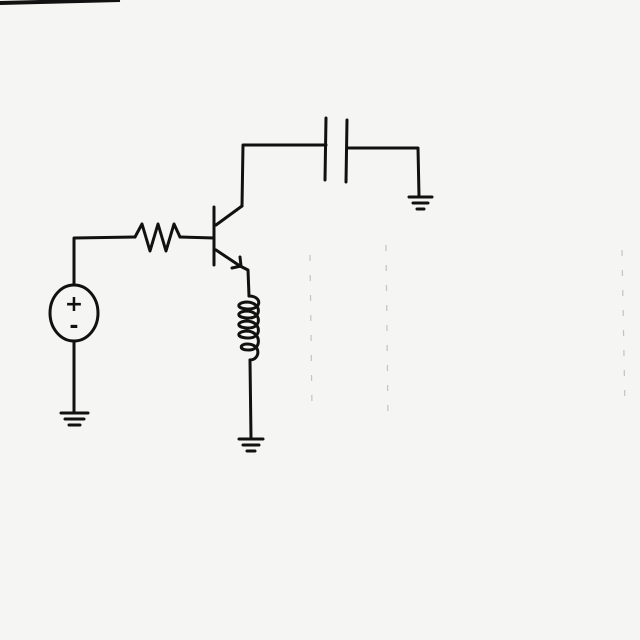  I want to click on wire-inductor-to-ground, so click(250, 399).